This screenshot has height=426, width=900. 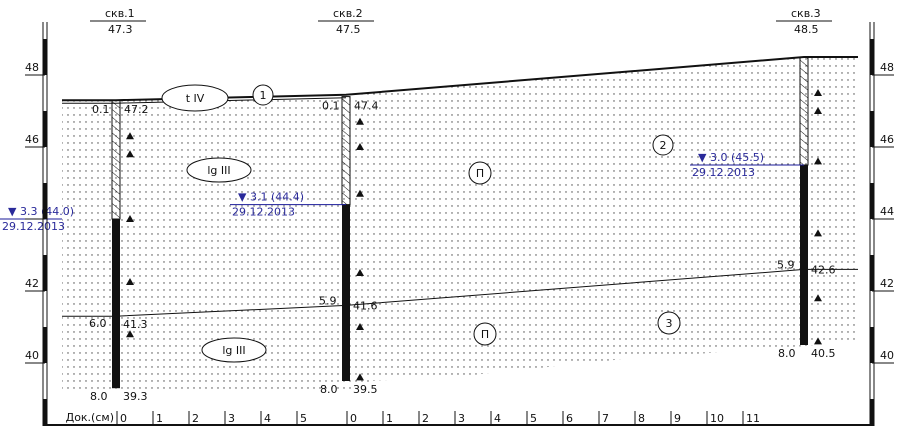 What do you see at coordinates (887, 283) in the screenshot?
I see `elevation-tick-label: 42` at bounding box center [887, 283].